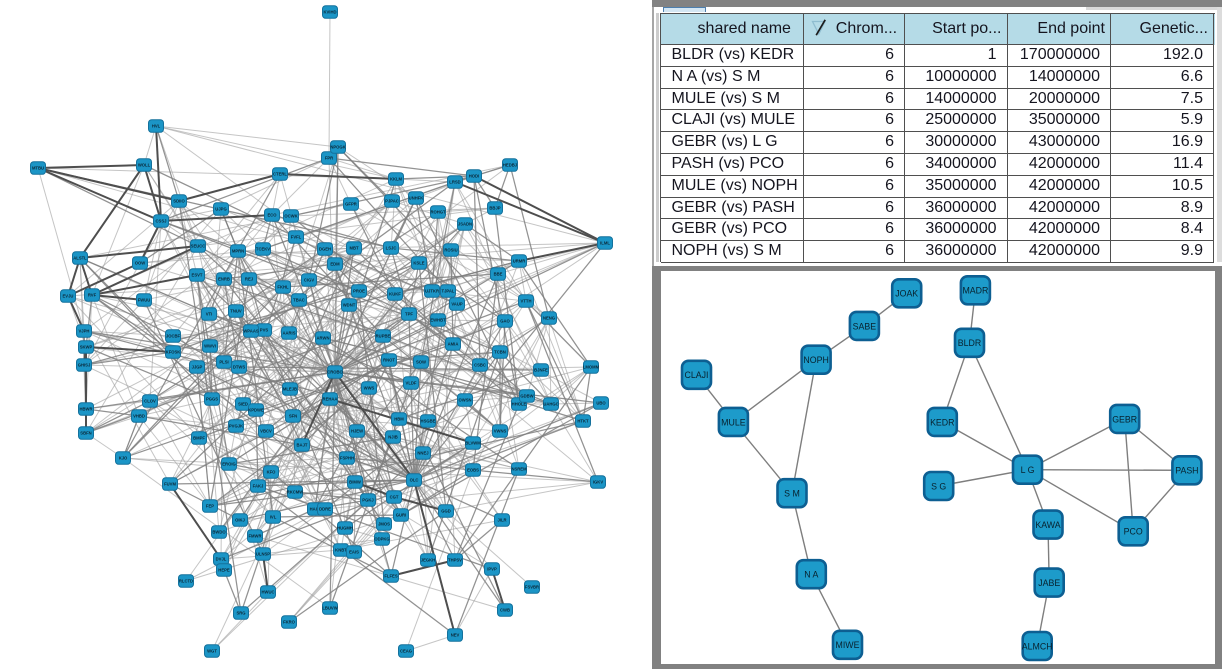 This screenshot has width=1222, height=669. I want to click on svg-text: JILR, so click(501, 519).